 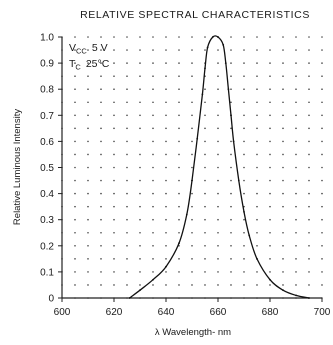 I want to click on x-tick-label: 680, so click(x=270, y=312).